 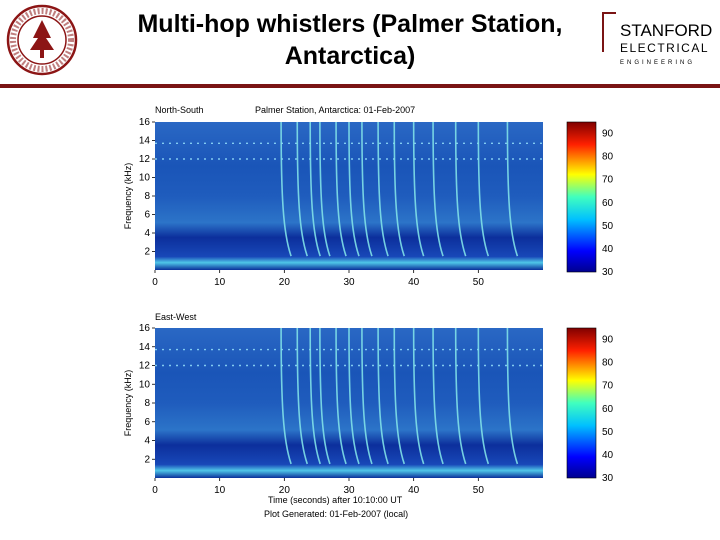 I want to click on panel-ew-channel-label: East-West, so click(x=176, y=317).